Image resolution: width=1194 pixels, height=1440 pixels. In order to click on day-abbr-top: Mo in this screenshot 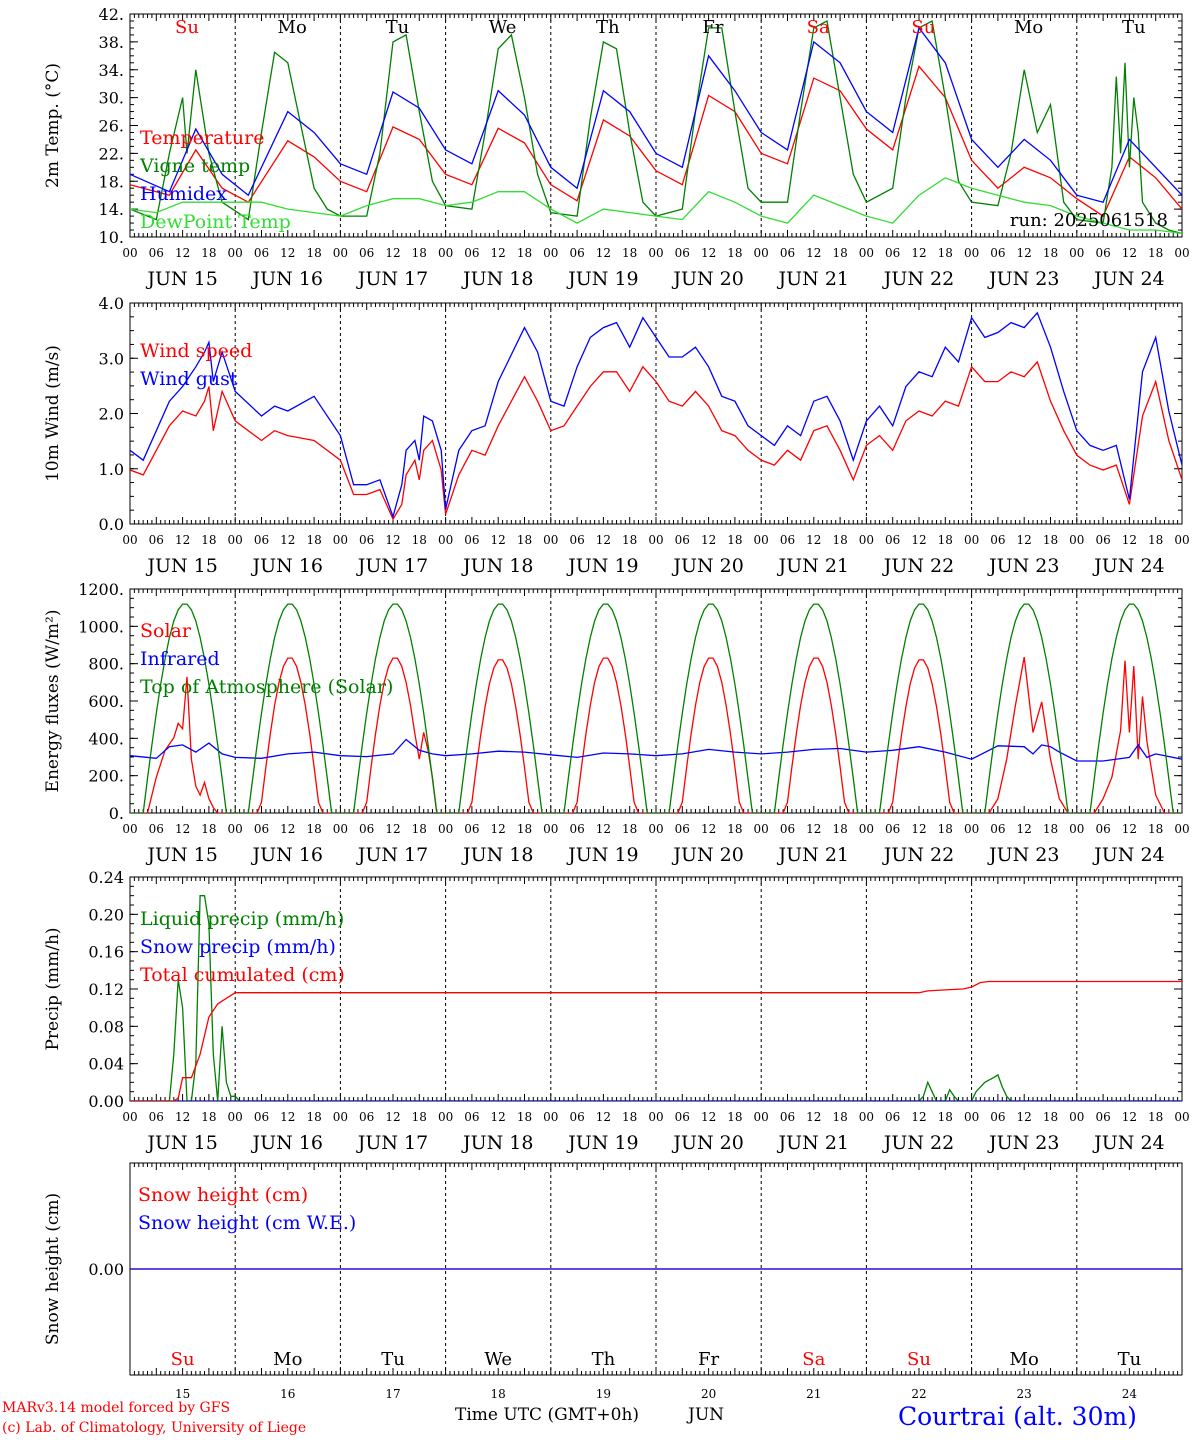, I will do `click(1028, 27)`.